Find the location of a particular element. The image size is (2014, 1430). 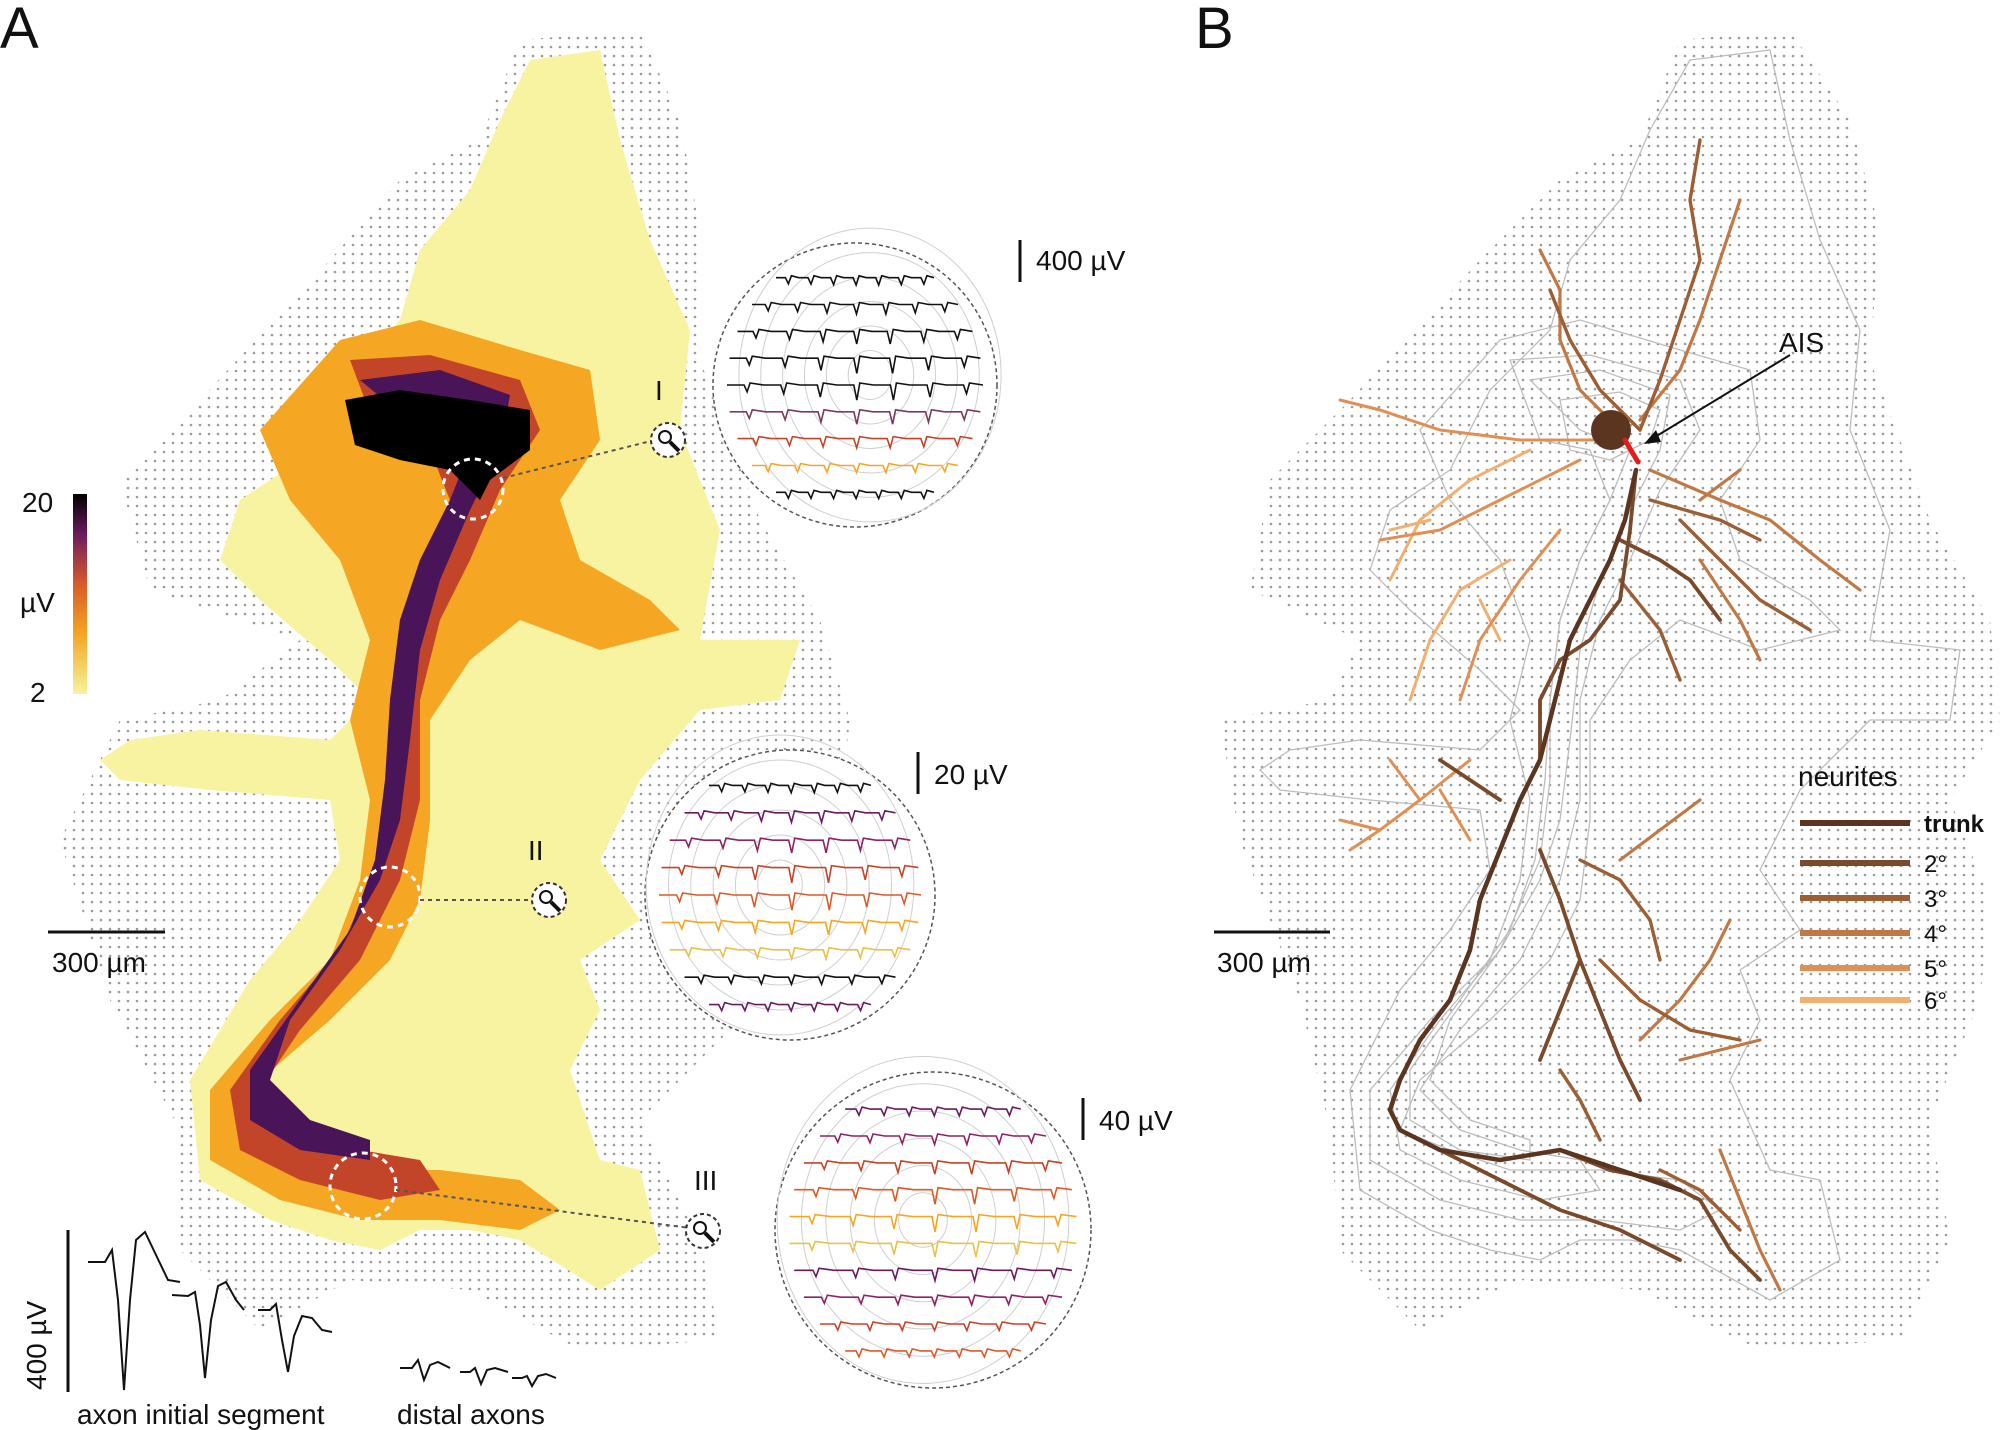

colorbar is located at coordinates (80, 594).